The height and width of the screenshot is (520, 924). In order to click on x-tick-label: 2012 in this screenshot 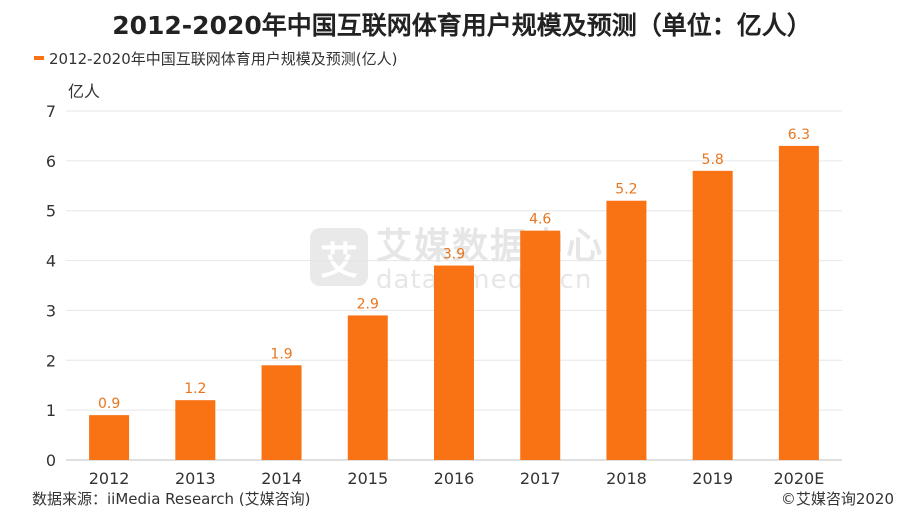, I will do `click(109, 478)`.